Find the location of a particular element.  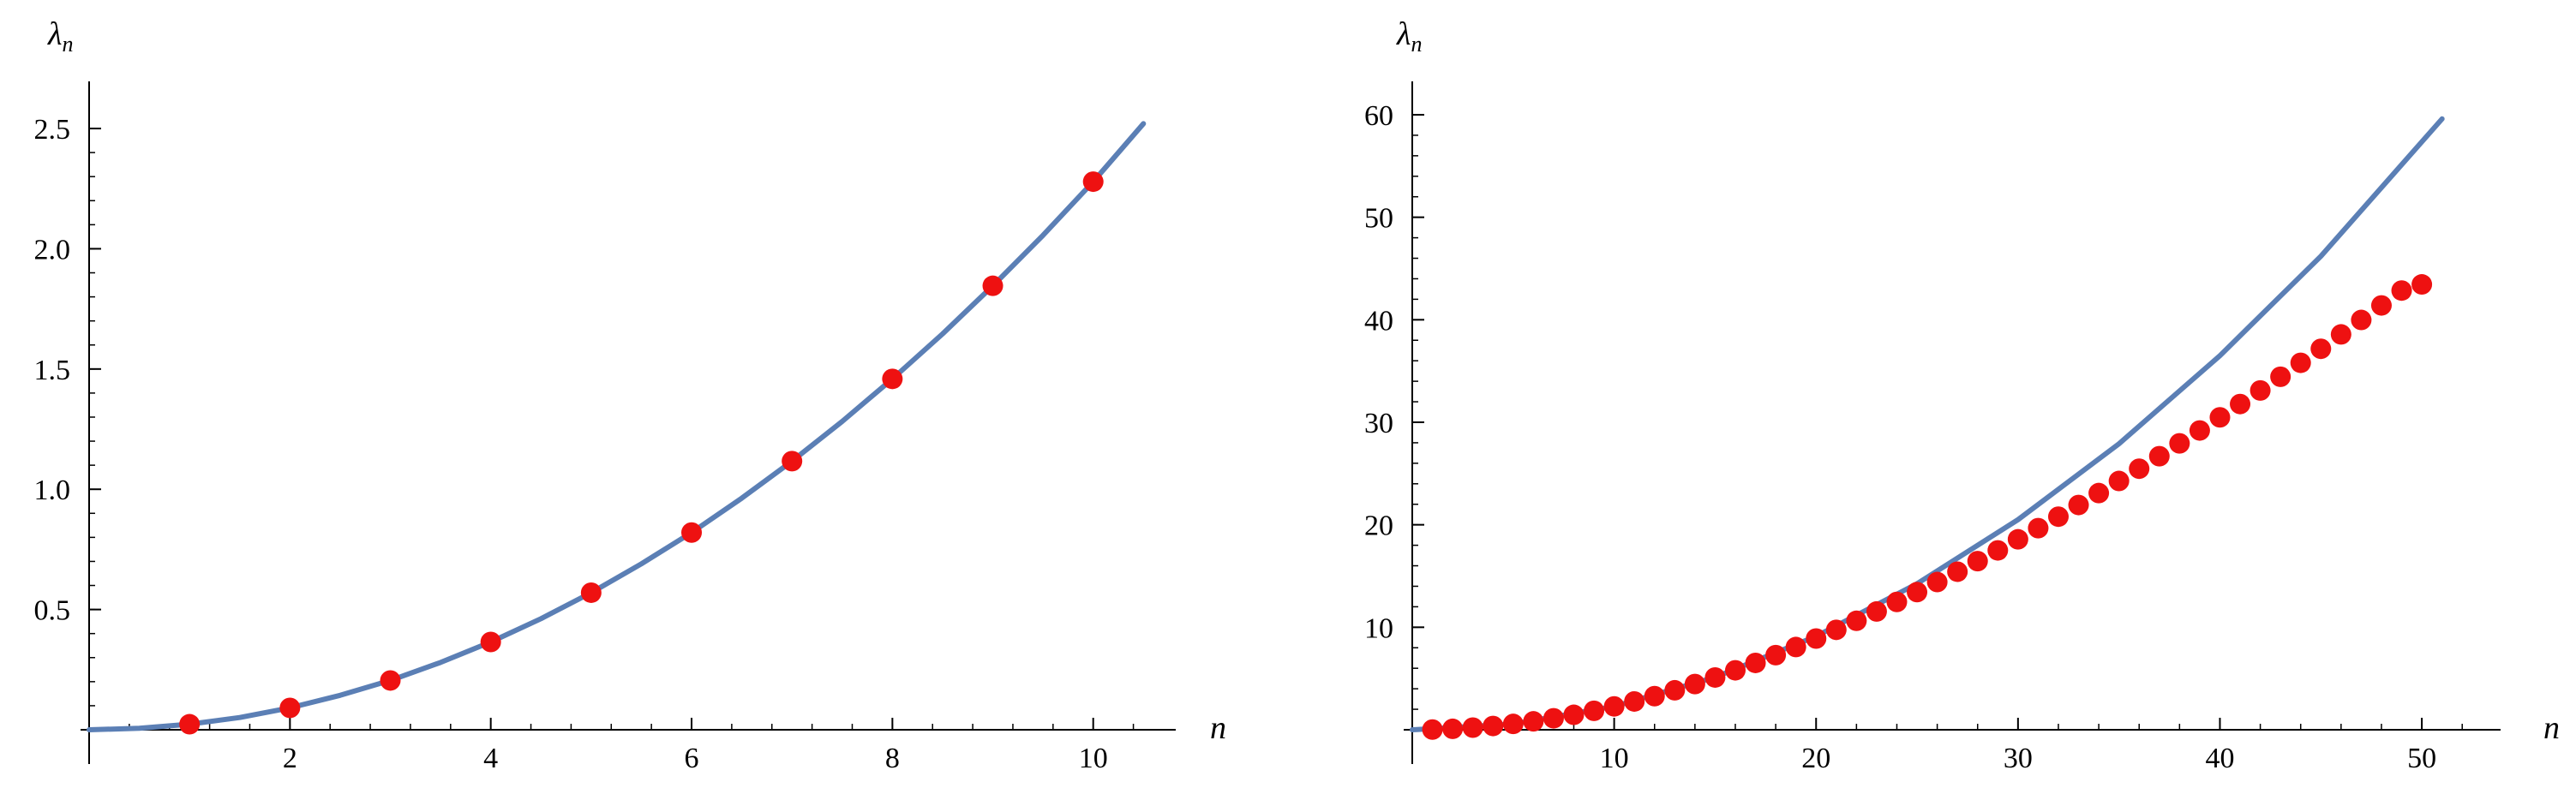

x-tick-label: 4 is located at coordinates (490, 759).